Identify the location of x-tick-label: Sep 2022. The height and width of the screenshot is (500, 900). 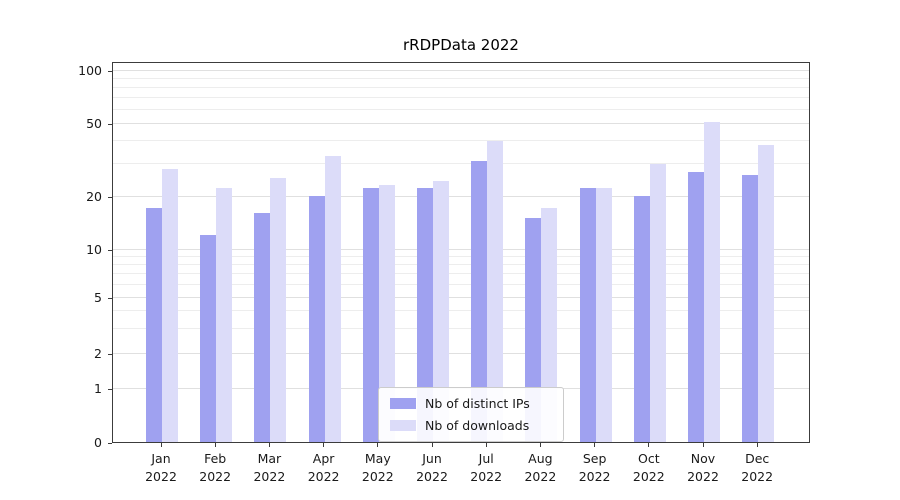
(594, 468).